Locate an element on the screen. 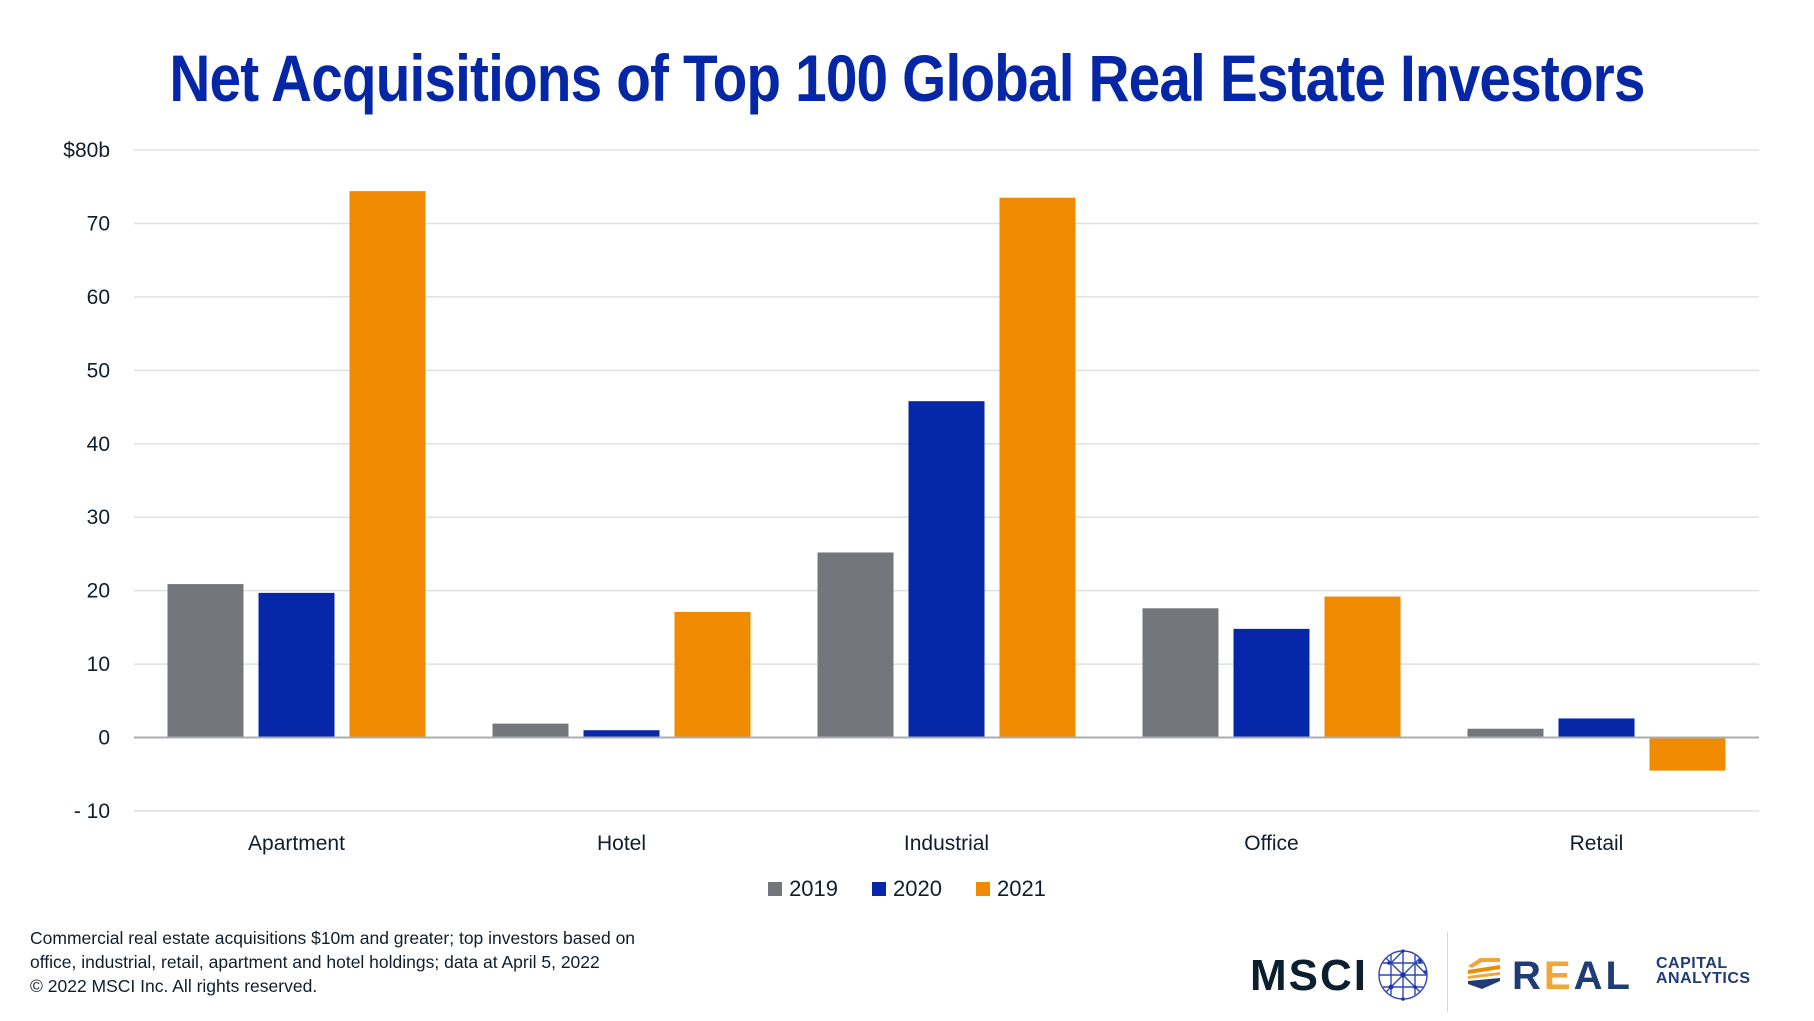 This screenshot has width=1814, height=1021. bar-hotel-2021 is located at coordinates (712, 674).